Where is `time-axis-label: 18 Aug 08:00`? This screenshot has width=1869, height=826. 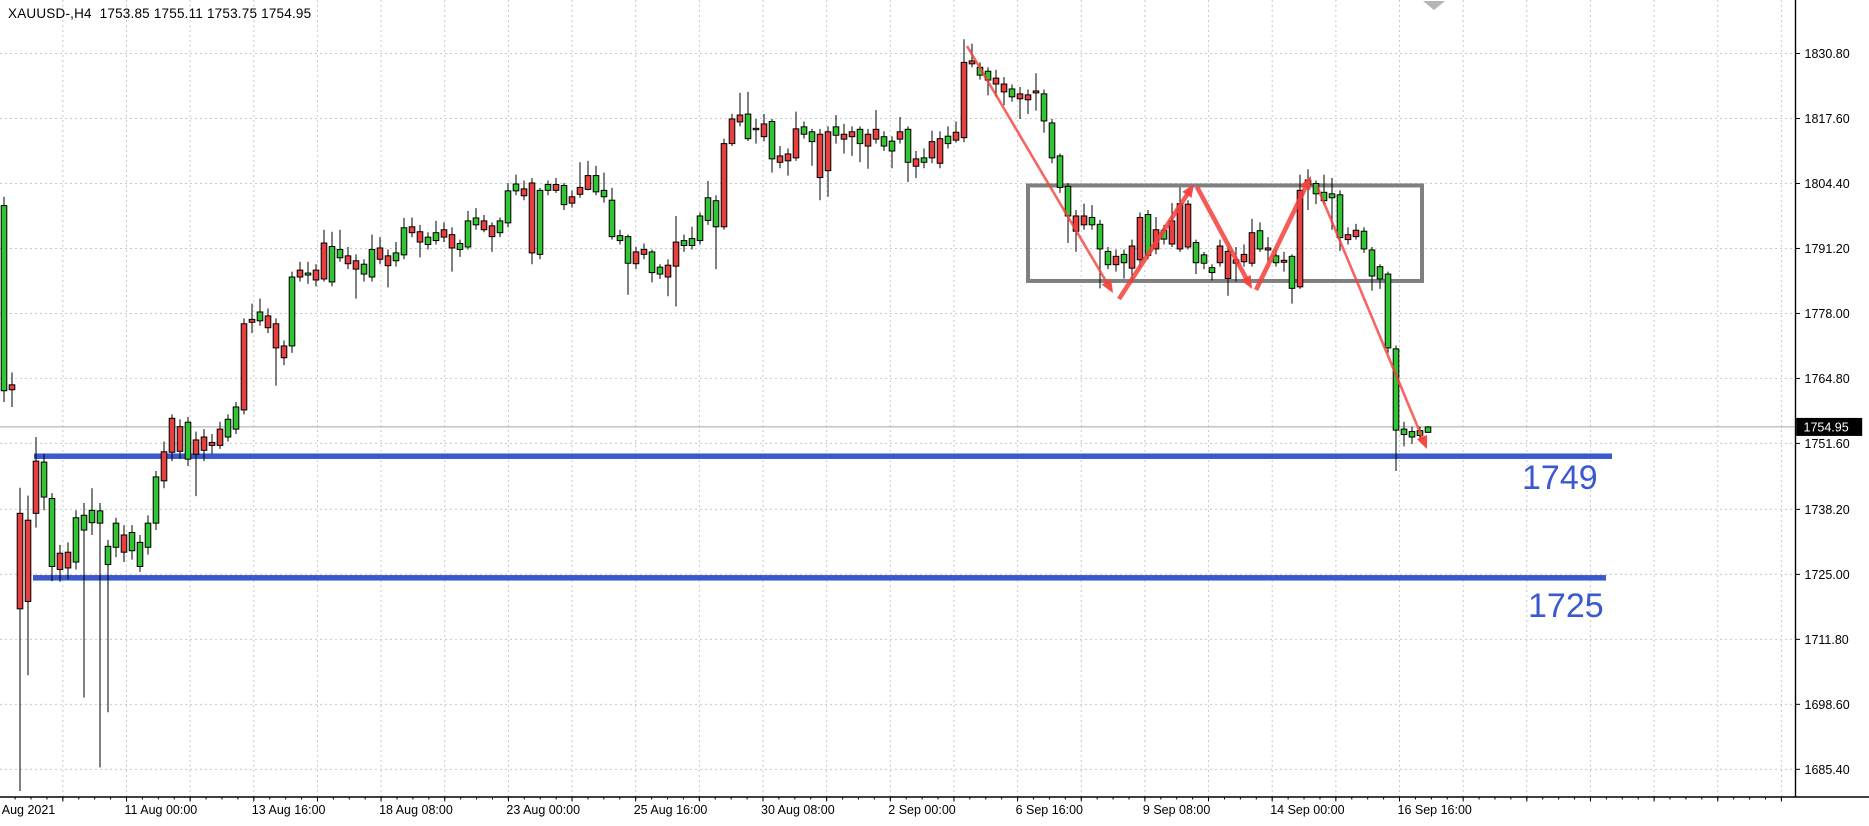 time-axis-label: 18 Aug 08:00 is located at coordinates (416, 810).